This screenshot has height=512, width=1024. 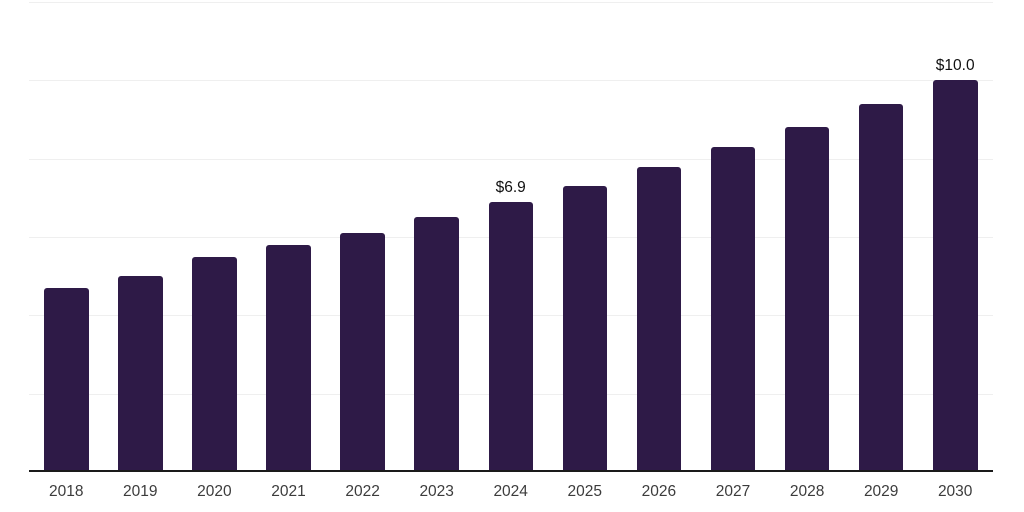 What do you see at coordinates (659, 491) in the screenshot?
I see `x-tick-2026: 2026` at bounding box center [659, 491].